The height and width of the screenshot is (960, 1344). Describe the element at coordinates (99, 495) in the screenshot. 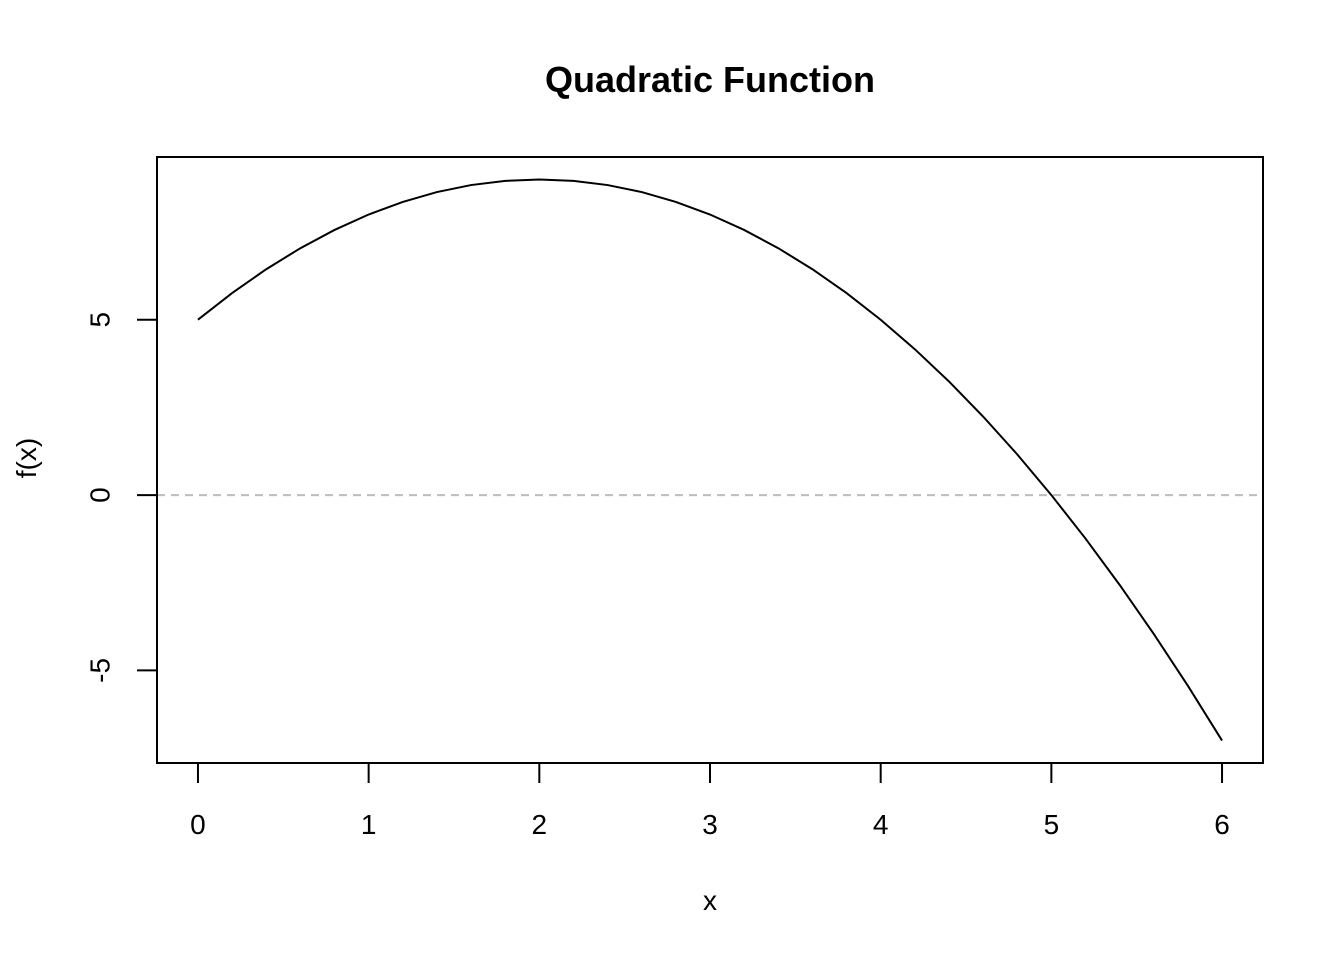

I see `y-tick-label: 0` at that location.